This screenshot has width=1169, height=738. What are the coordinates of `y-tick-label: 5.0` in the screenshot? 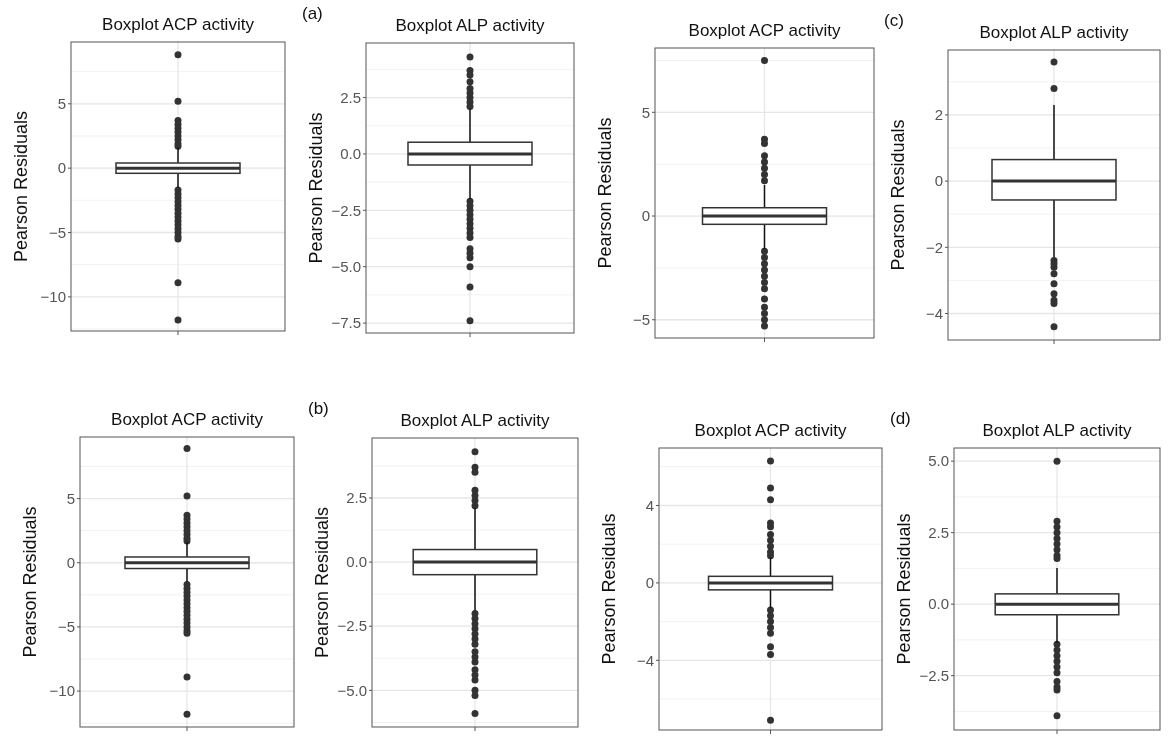 It's located at (938, 461).